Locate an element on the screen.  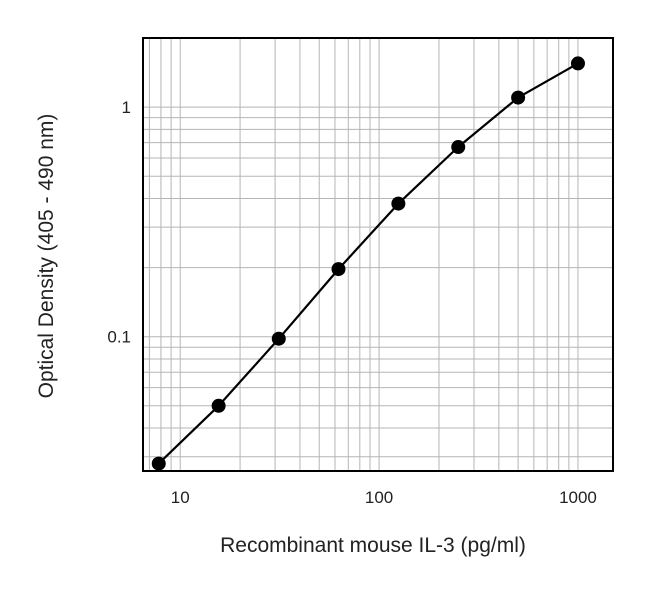
x-axis-title: Recombinant mouse IL-3 (pg/ml) is located at coordinates (373, 545).